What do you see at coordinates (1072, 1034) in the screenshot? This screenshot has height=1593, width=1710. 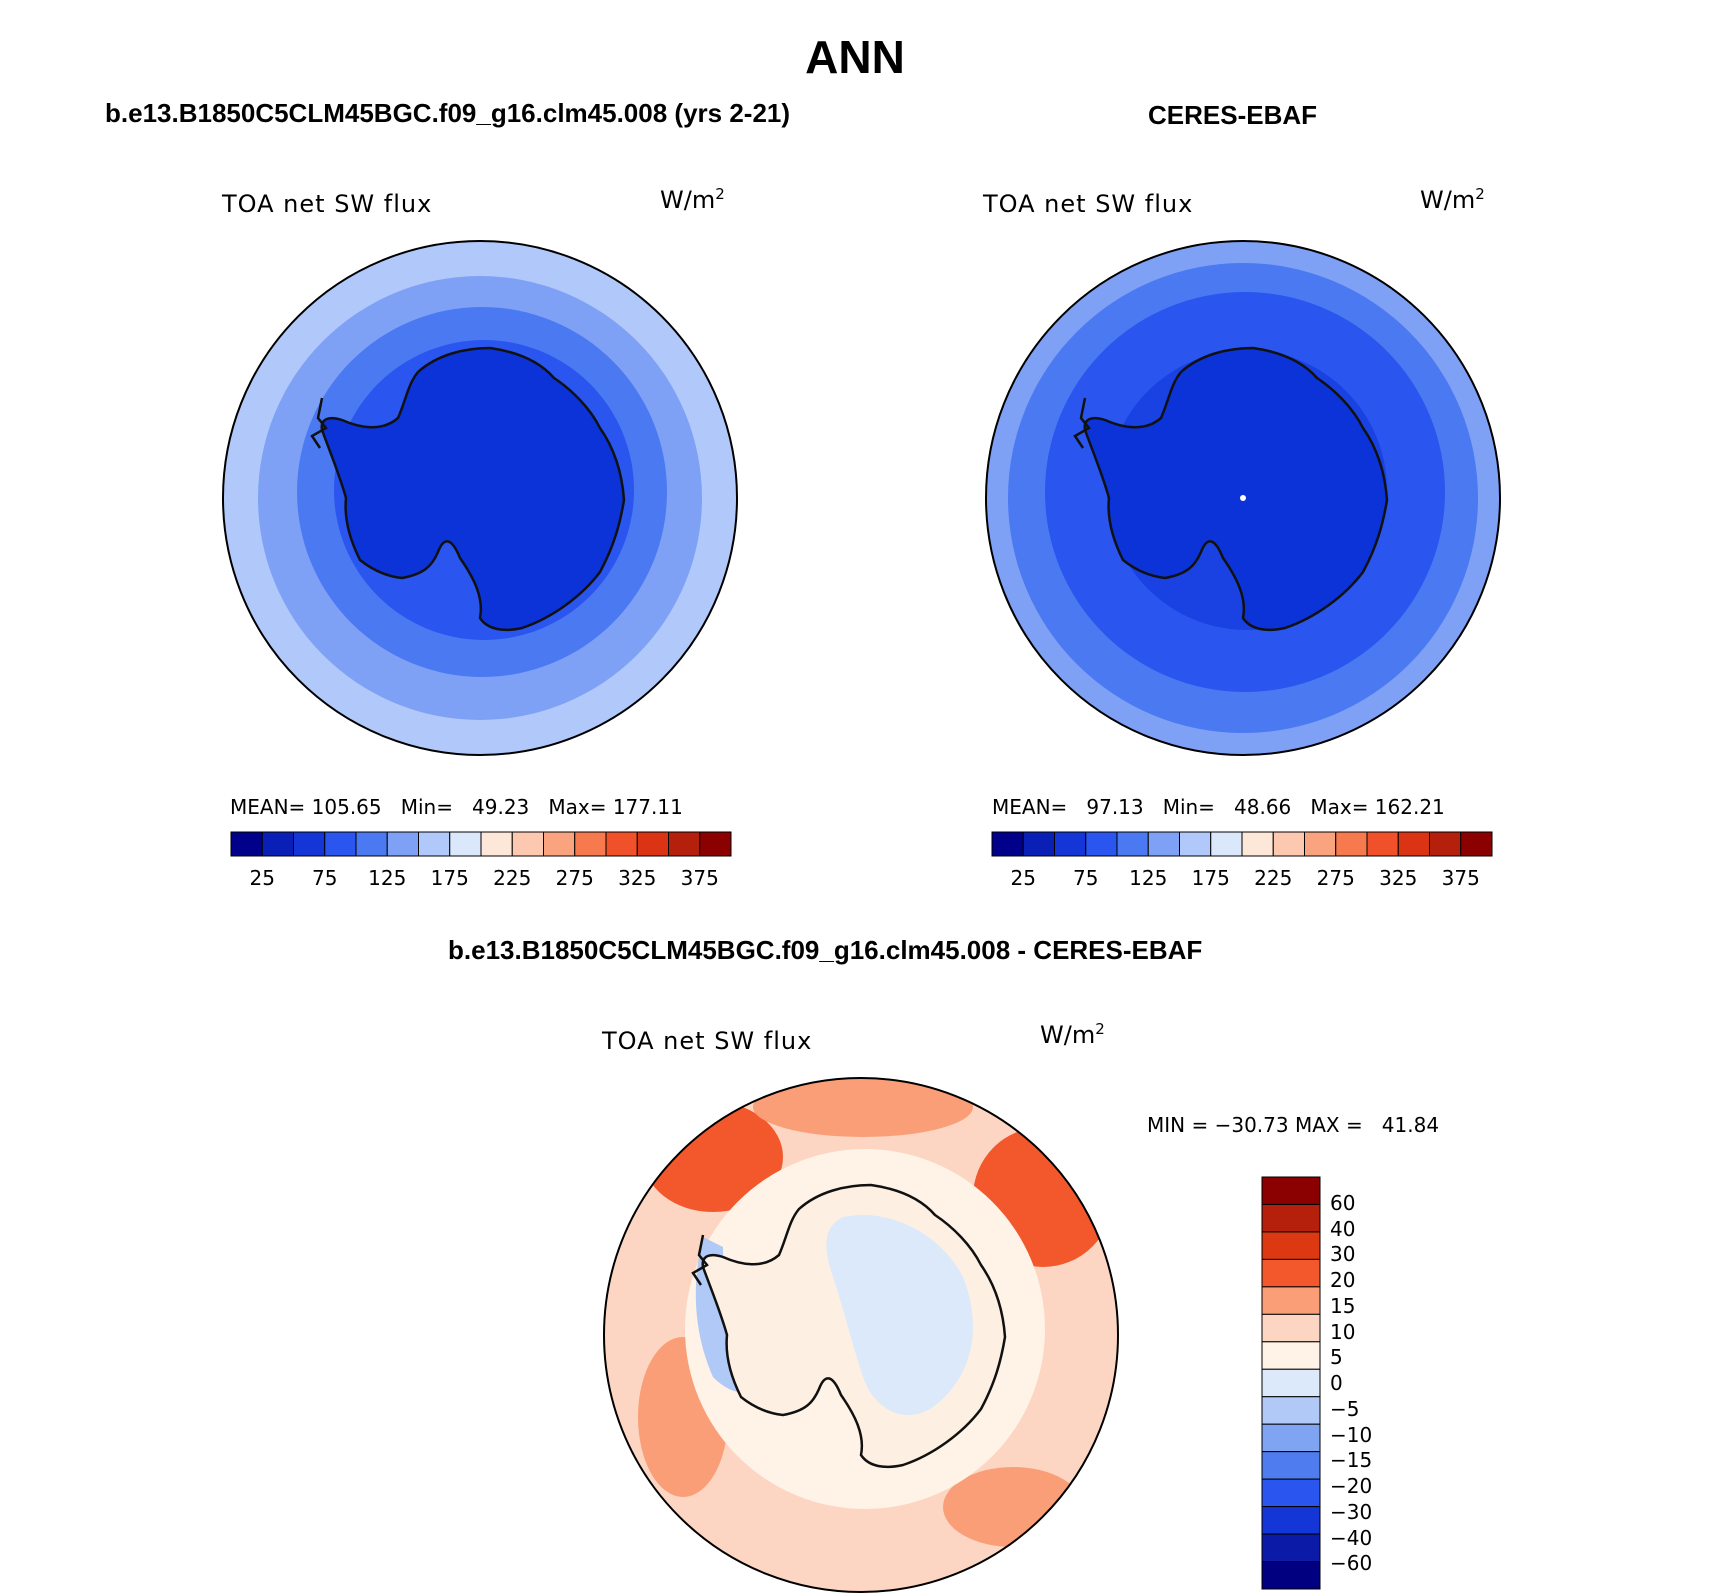 I see `panel-3-unit: W/m2` at bounding box center [1072, 1034].